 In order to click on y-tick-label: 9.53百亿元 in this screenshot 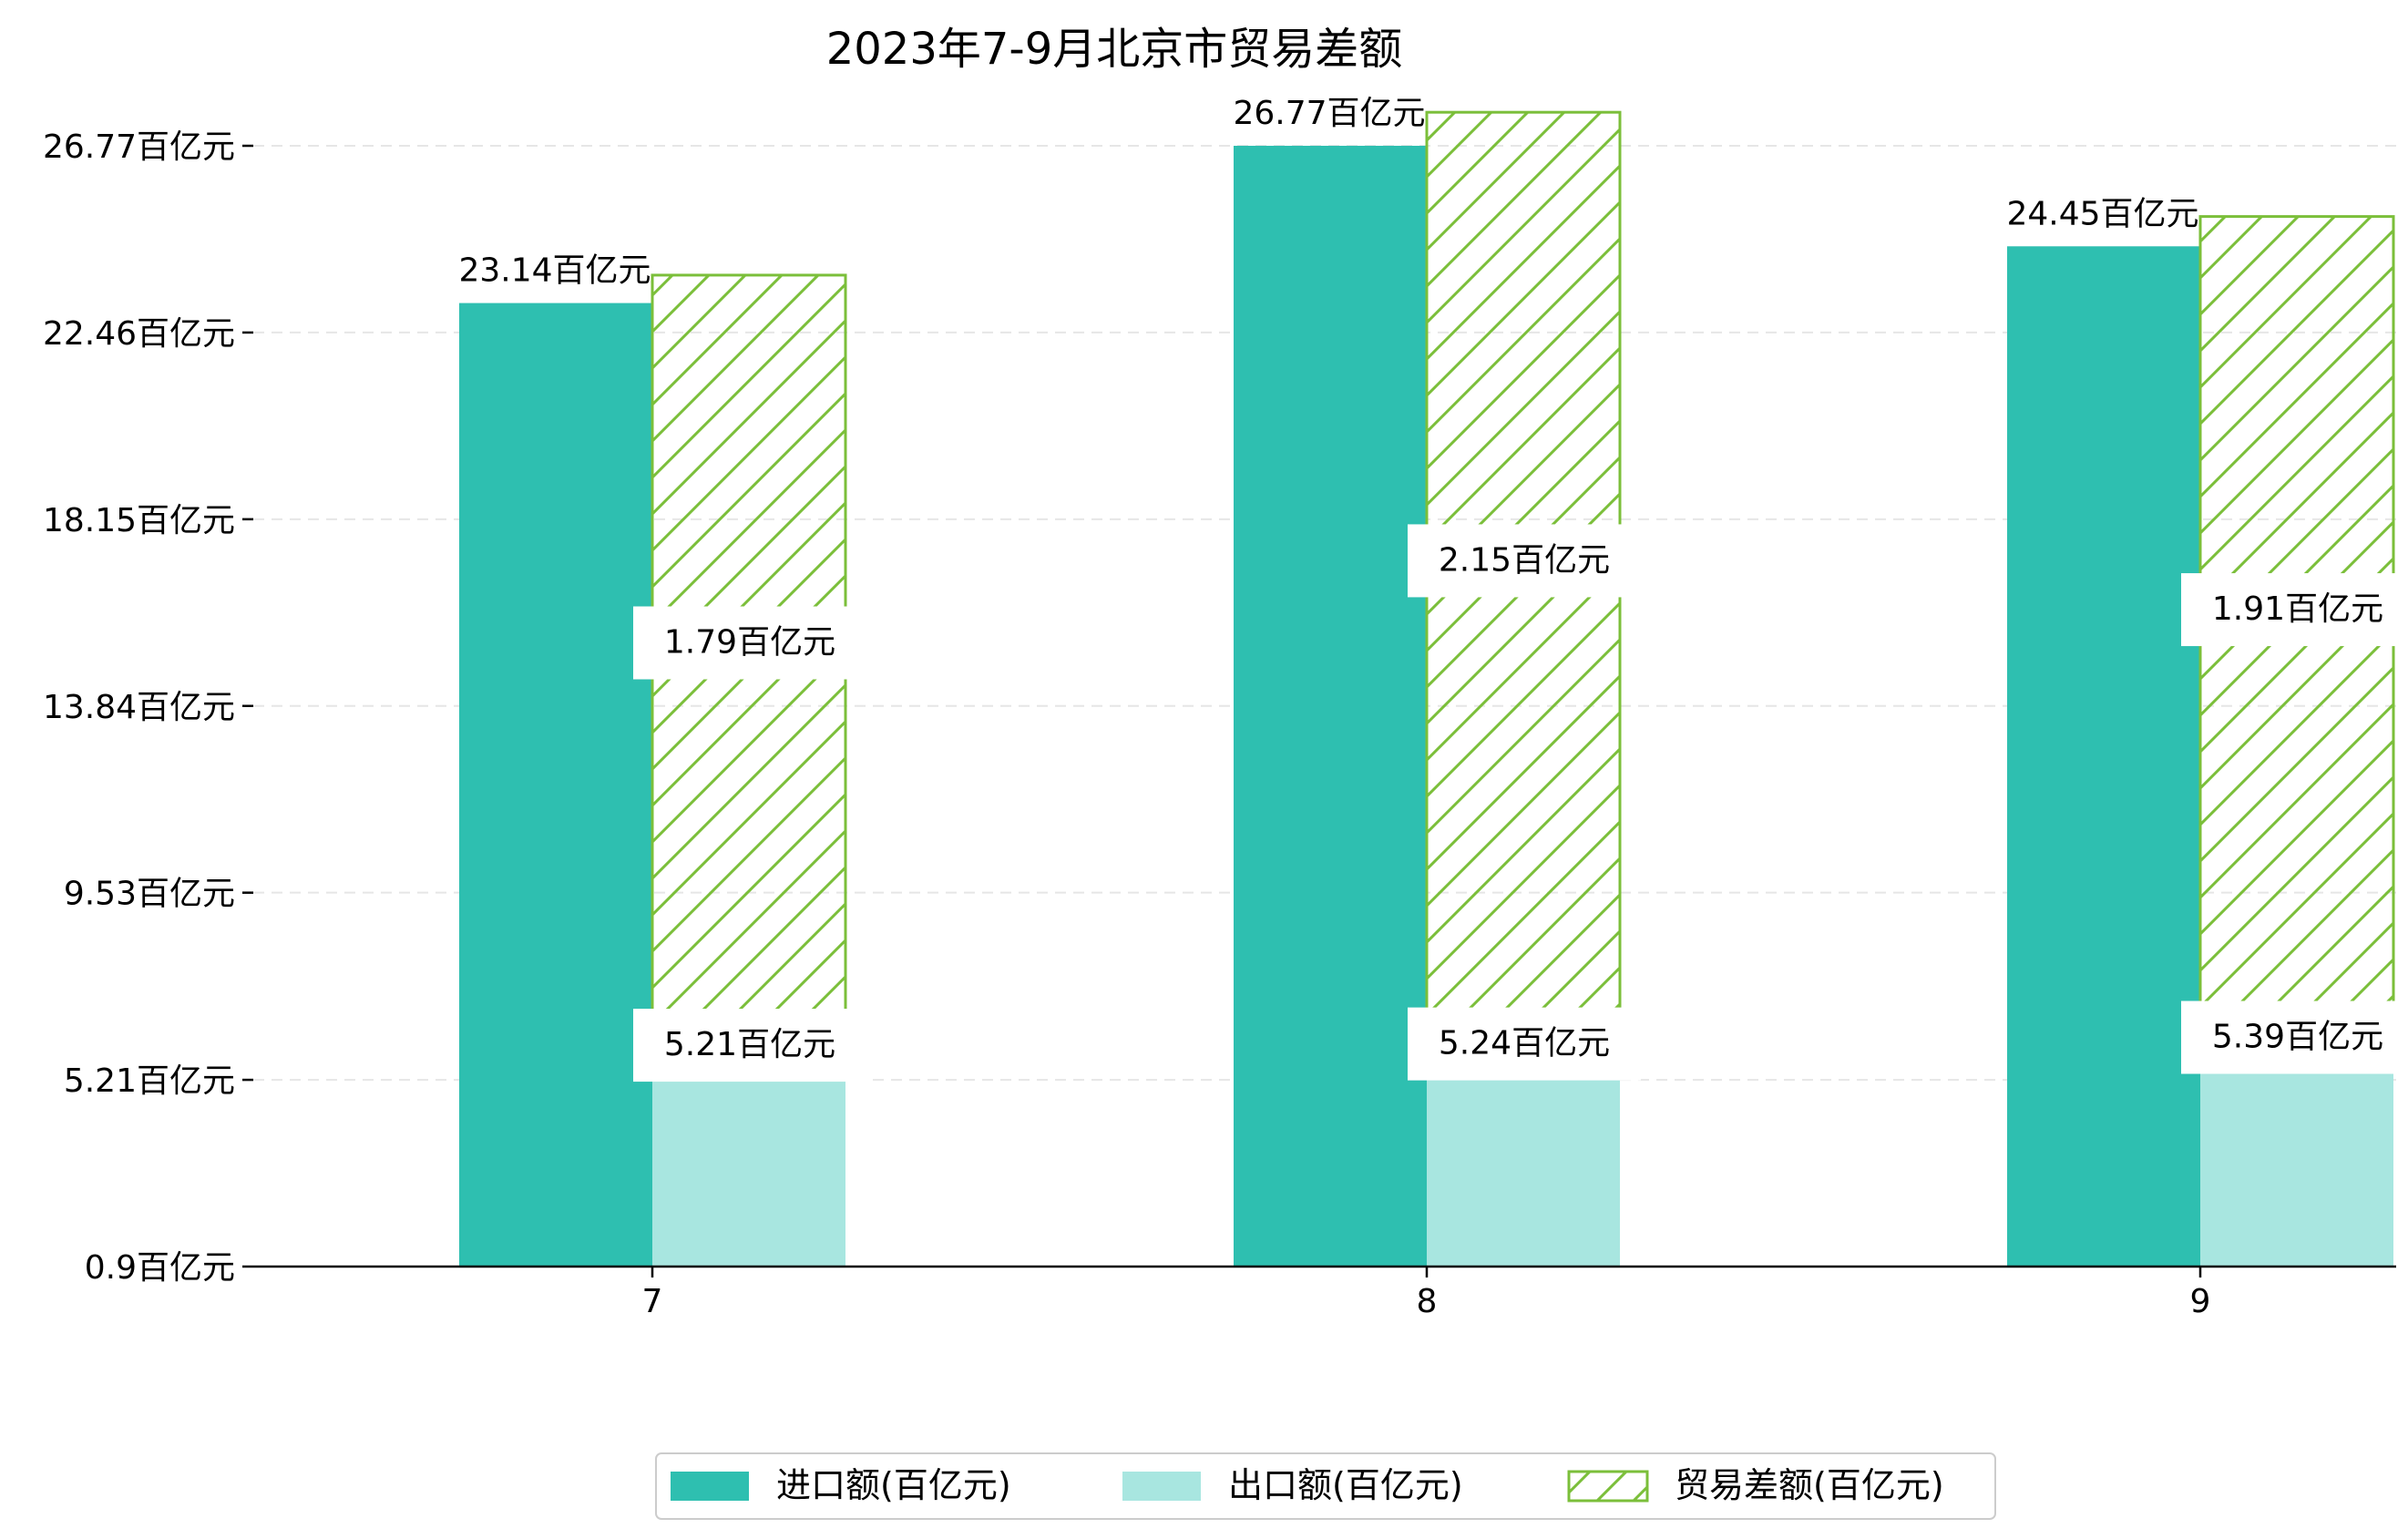, I will do `click(149, 894)`.